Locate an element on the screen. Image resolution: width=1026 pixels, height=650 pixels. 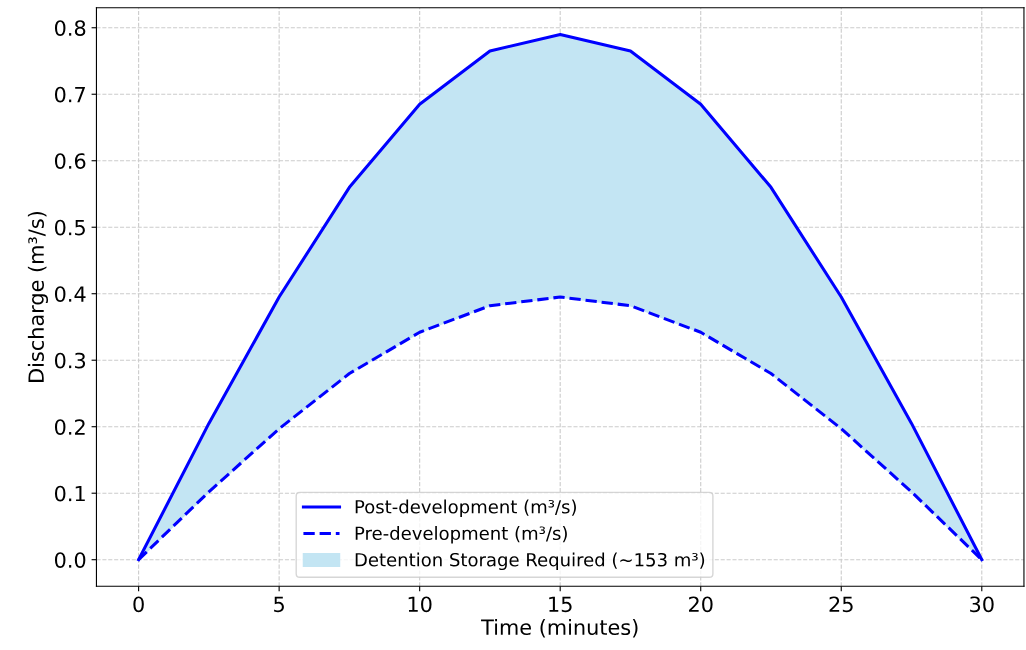
x-tick-label: 0 is located at coordinates (138, 604).